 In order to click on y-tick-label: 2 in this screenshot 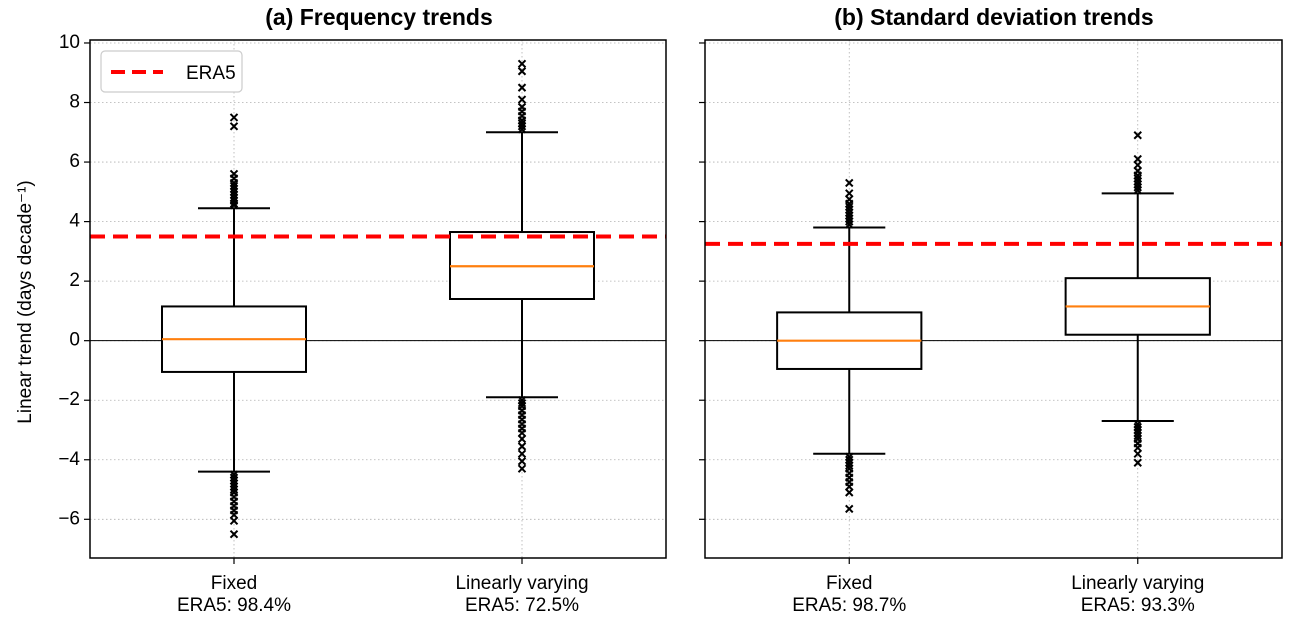, I will do `click(74, 280)`.